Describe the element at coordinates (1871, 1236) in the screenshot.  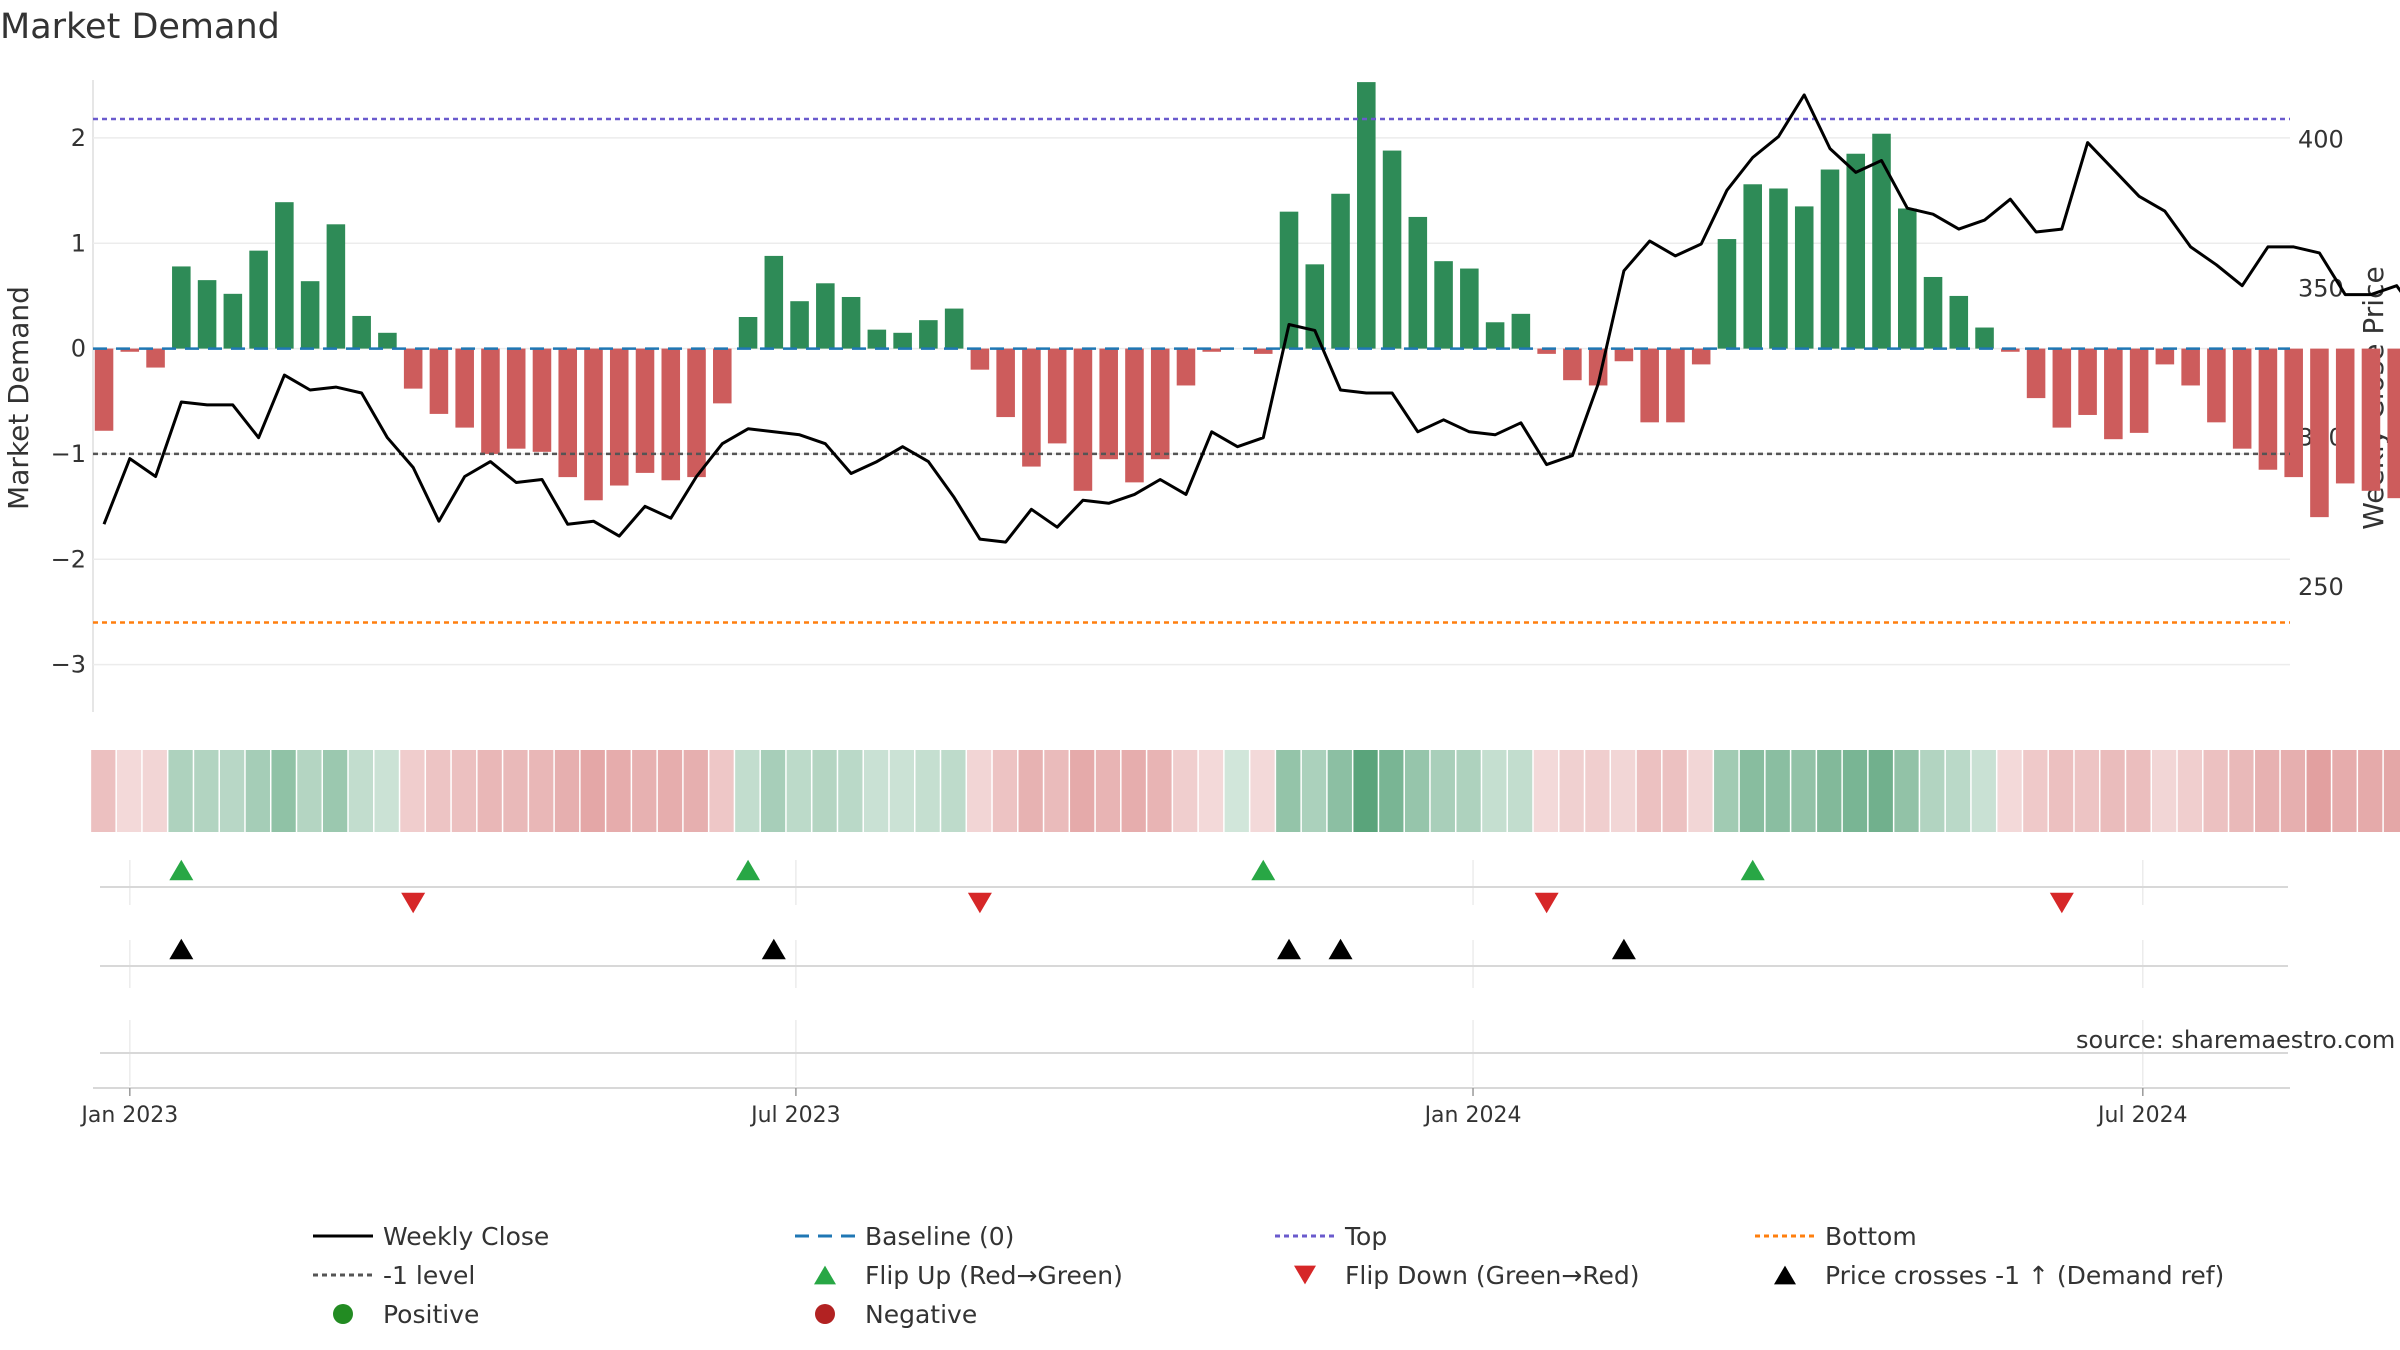
I see `legend-label: Bottom` at that location.